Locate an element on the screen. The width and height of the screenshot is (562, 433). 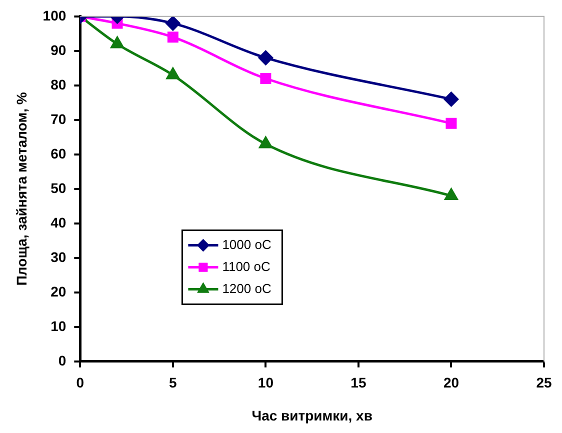
x-tick-label: 0 is located at coordinates (80, 382).